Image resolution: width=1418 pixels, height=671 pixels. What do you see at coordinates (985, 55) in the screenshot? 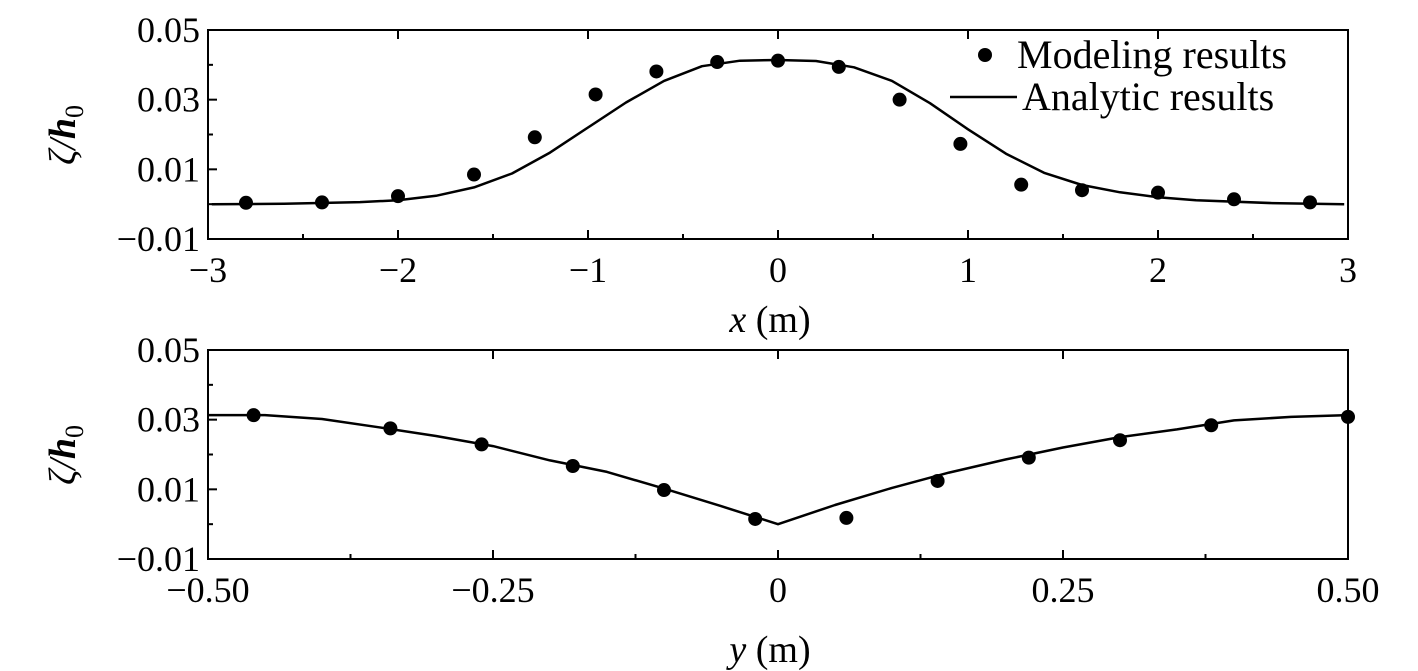
I see `legend-marker-modeling` at bounding box center [985, 55].